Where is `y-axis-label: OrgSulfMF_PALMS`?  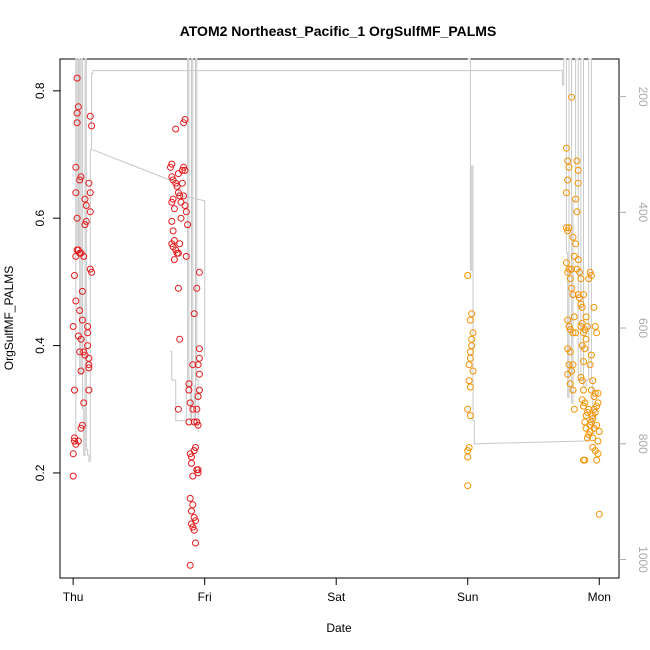 y-axis-label: OrgSulfMF_PALMS is located at coordinates (9, 318).